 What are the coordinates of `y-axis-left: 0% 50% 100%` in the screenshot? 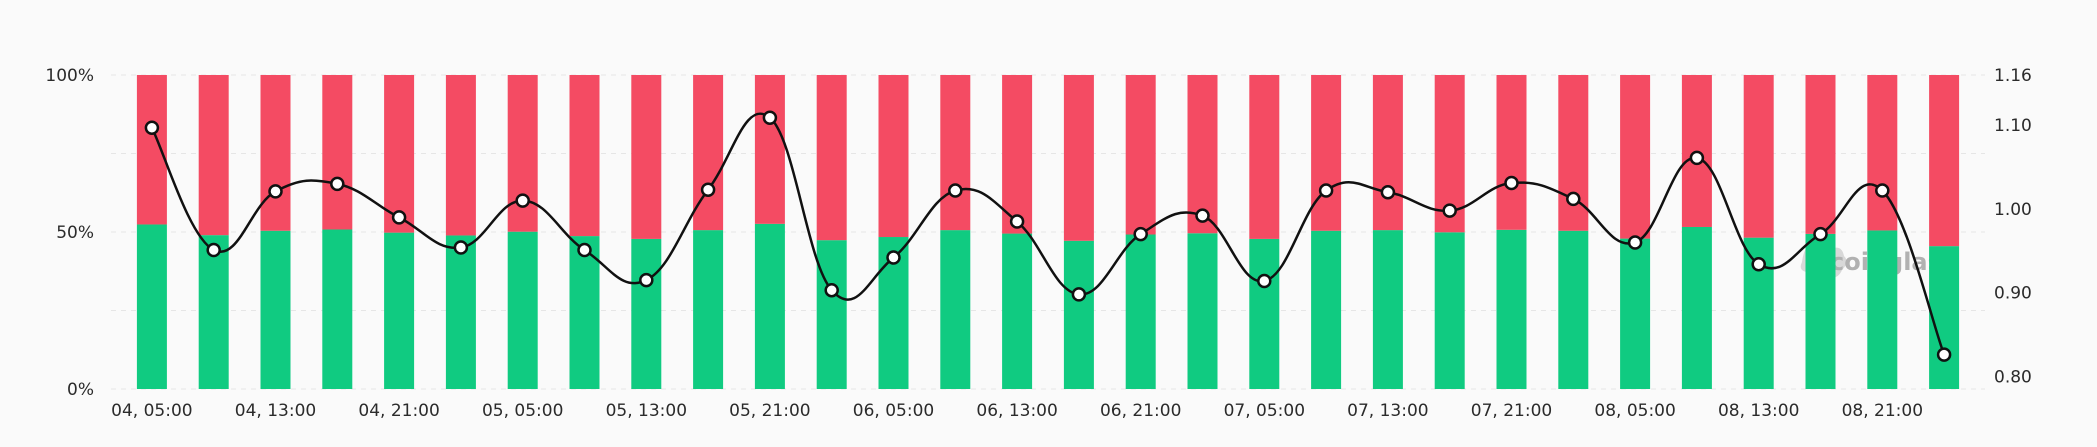 It's located at (69, 233).